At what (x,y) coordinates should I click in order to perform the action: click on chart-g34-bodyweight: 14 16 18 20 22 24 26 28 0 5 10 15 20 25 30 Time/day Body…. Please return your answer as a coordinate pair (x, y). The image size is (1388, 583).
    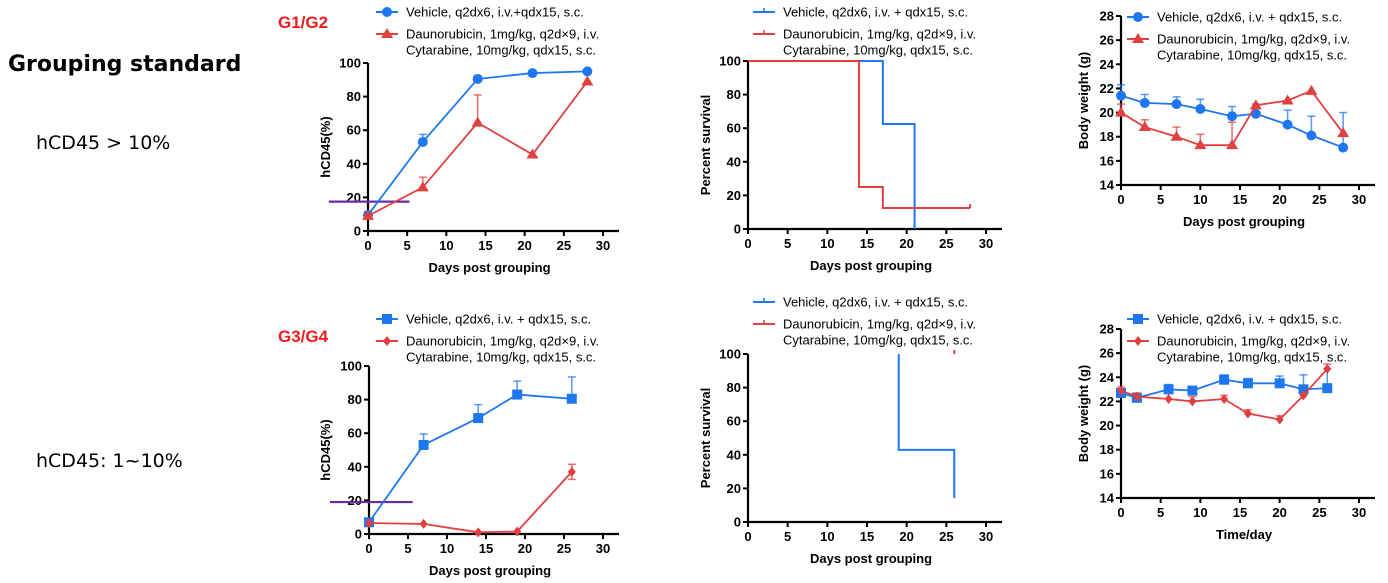
    Looking at the image, I should click on (1225, 427).